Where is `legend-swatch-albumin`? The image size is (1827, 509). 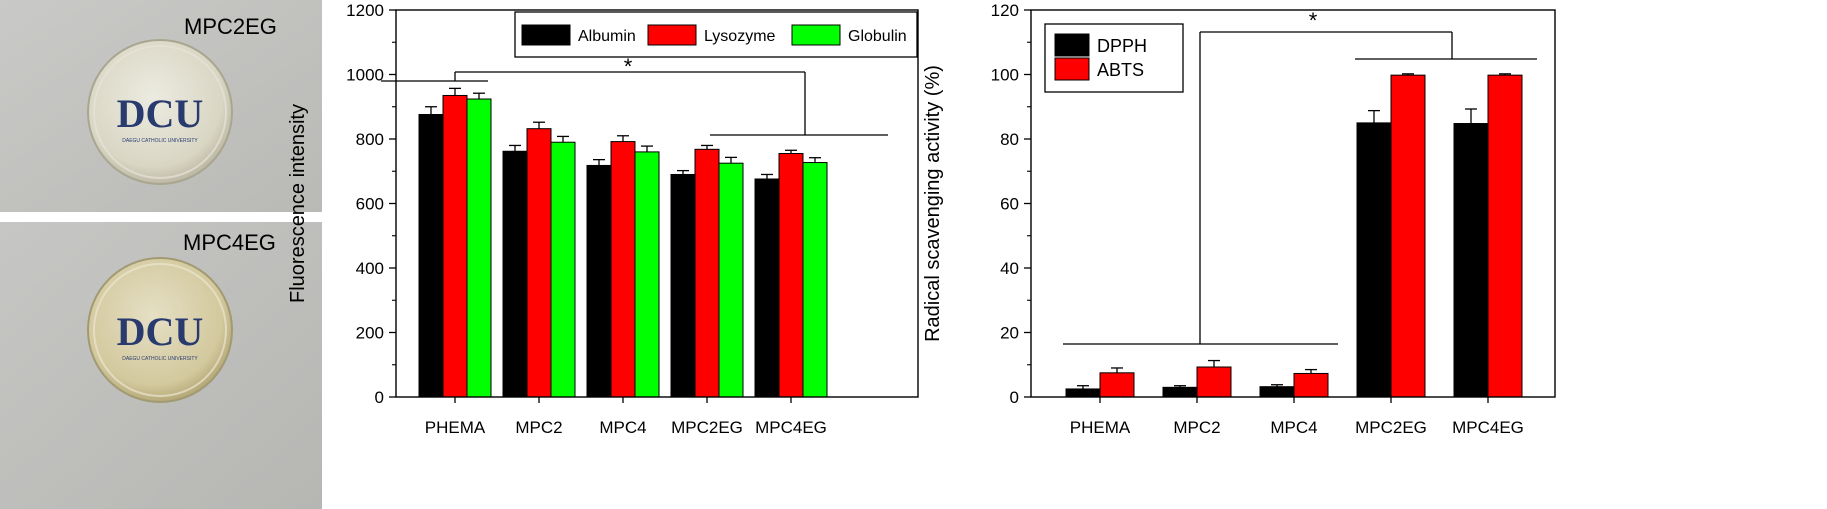
legend-swatch-albumin is located at coordinates (546, 35).